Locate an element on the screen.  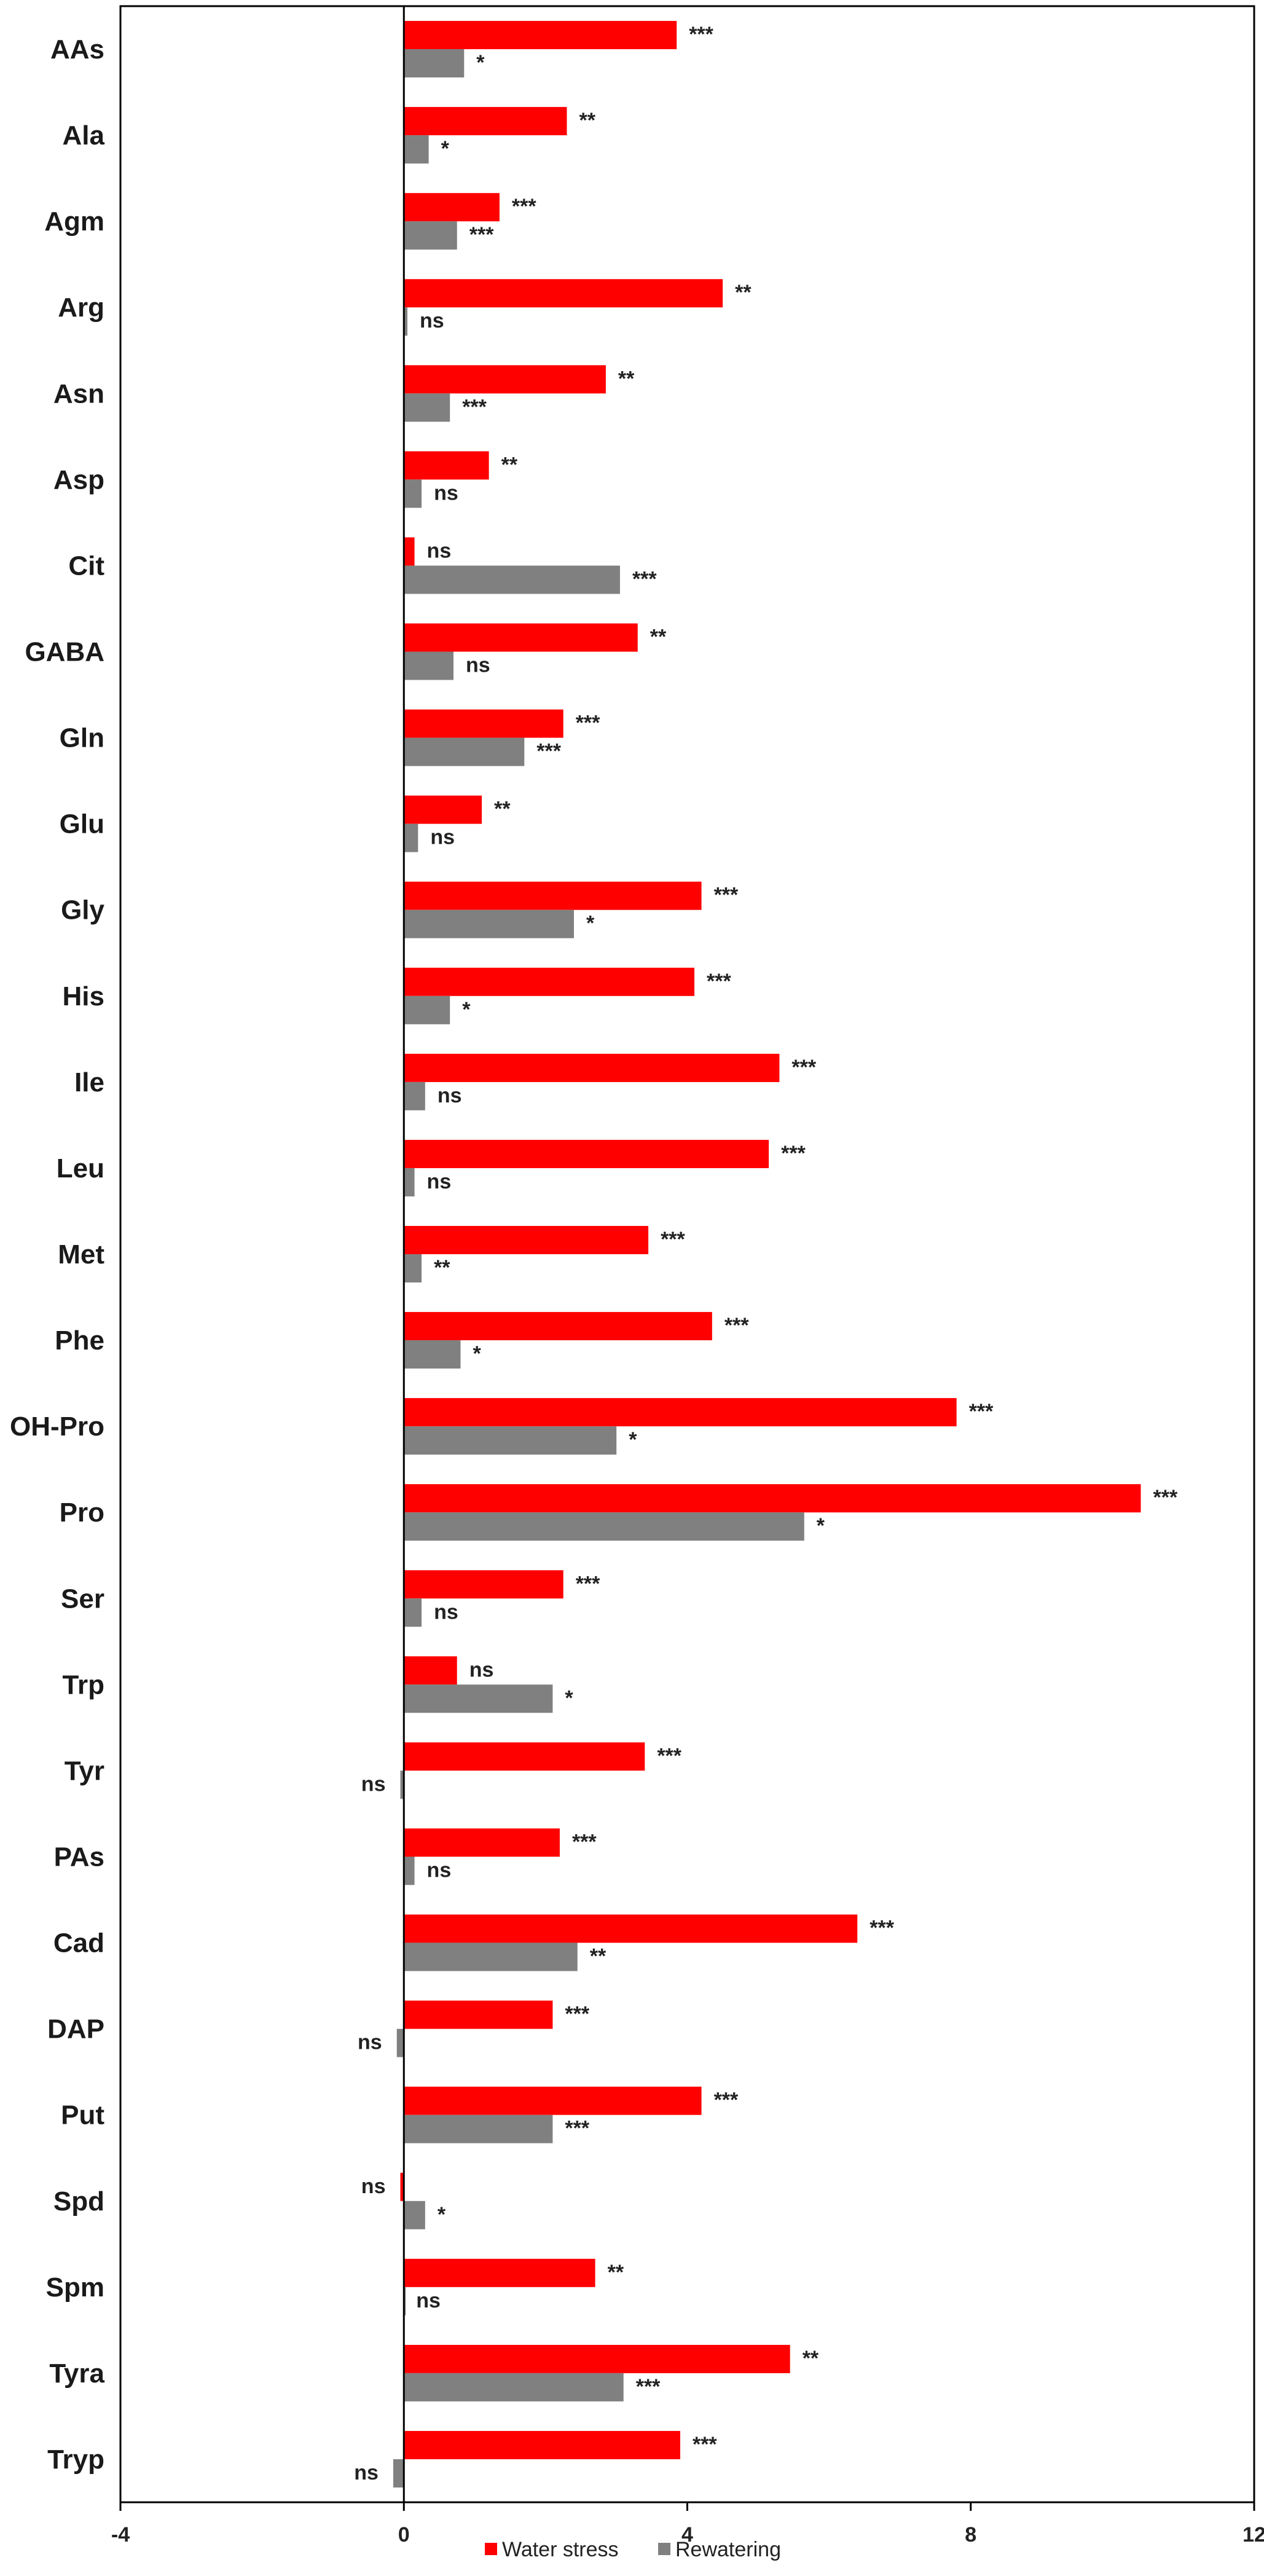
category-label: AAs is located at coordinates (77, 49).